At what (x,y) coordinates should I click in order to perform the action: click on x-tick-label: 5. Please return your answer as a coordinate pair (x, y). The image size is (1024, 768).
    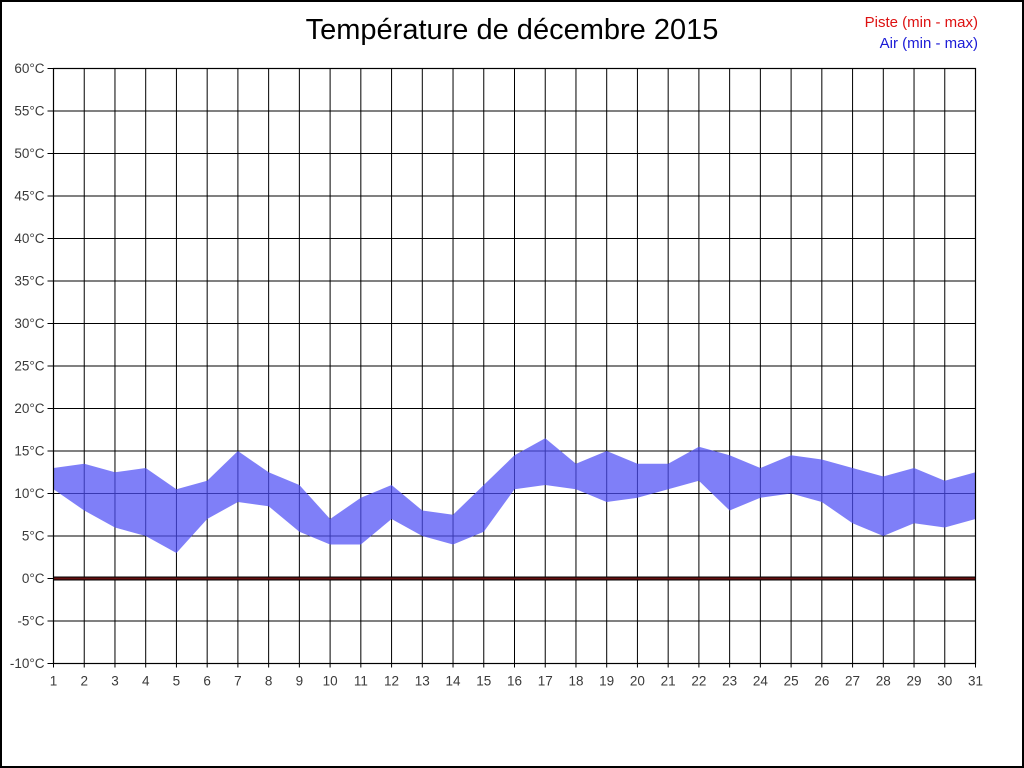
    Looking at the image, I should click on (177, 681).